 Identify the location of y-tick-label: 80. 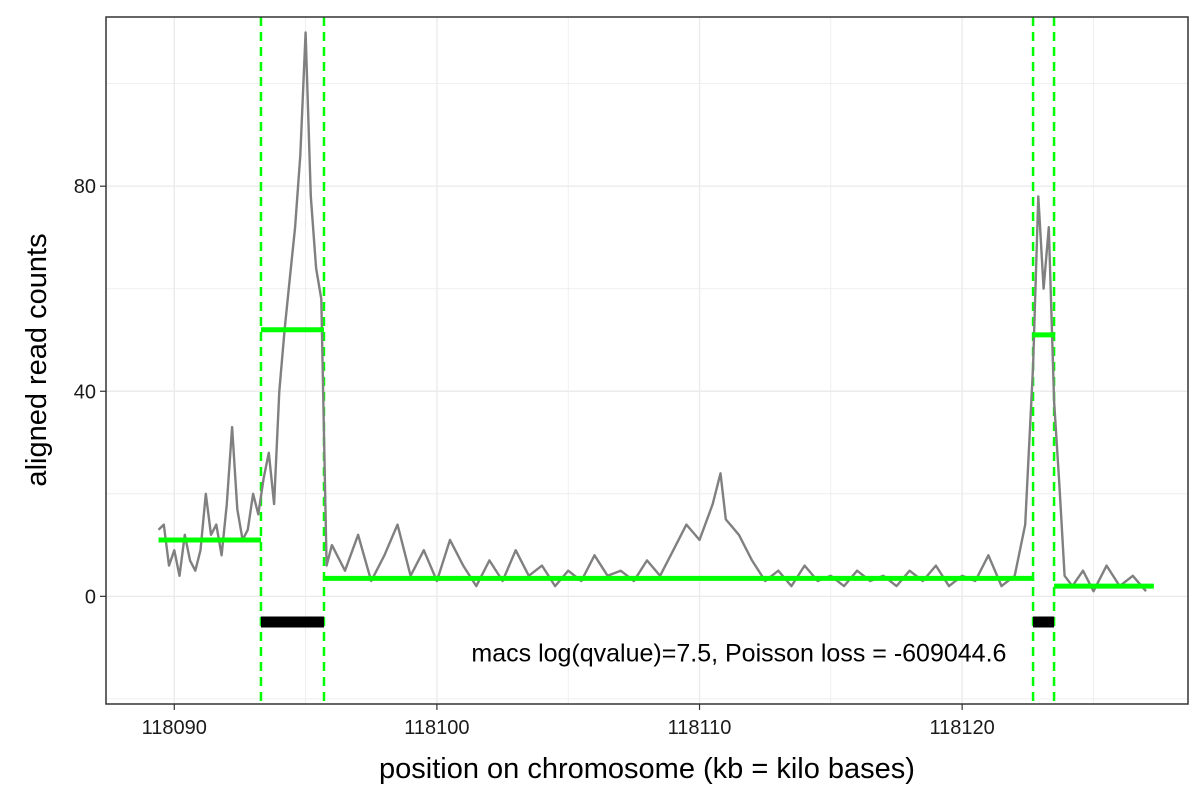
(85, 187).